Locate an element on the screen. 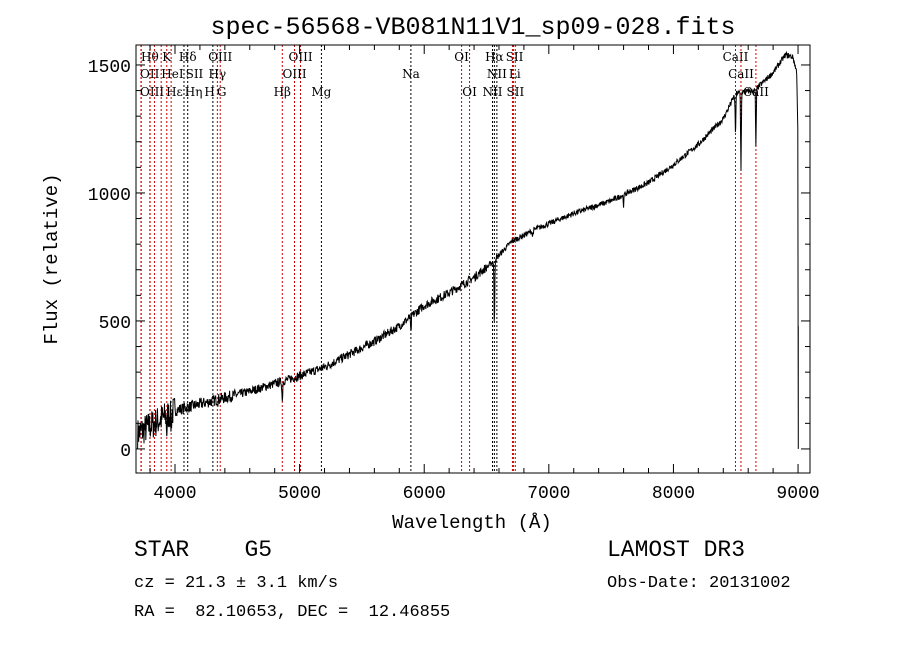 Image resolution: width=900 pixels, height=649 pixels. spectral-line-label: HeI is located at coordinates (172, 74).